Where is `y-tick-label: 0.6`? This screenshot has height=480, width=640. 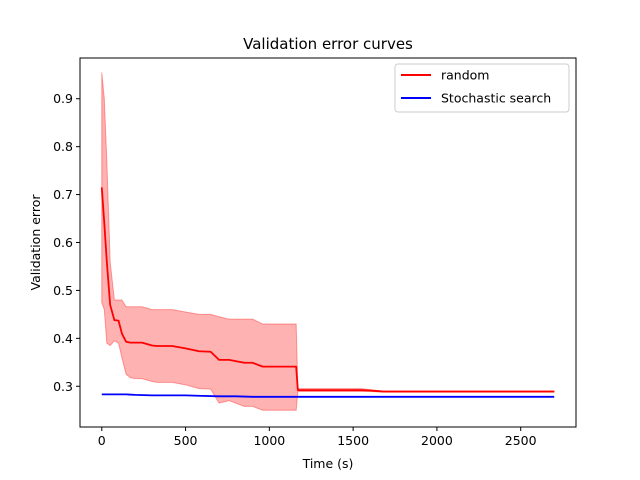 y-tick-label: 0.6 is located at coordinates (63, 242).